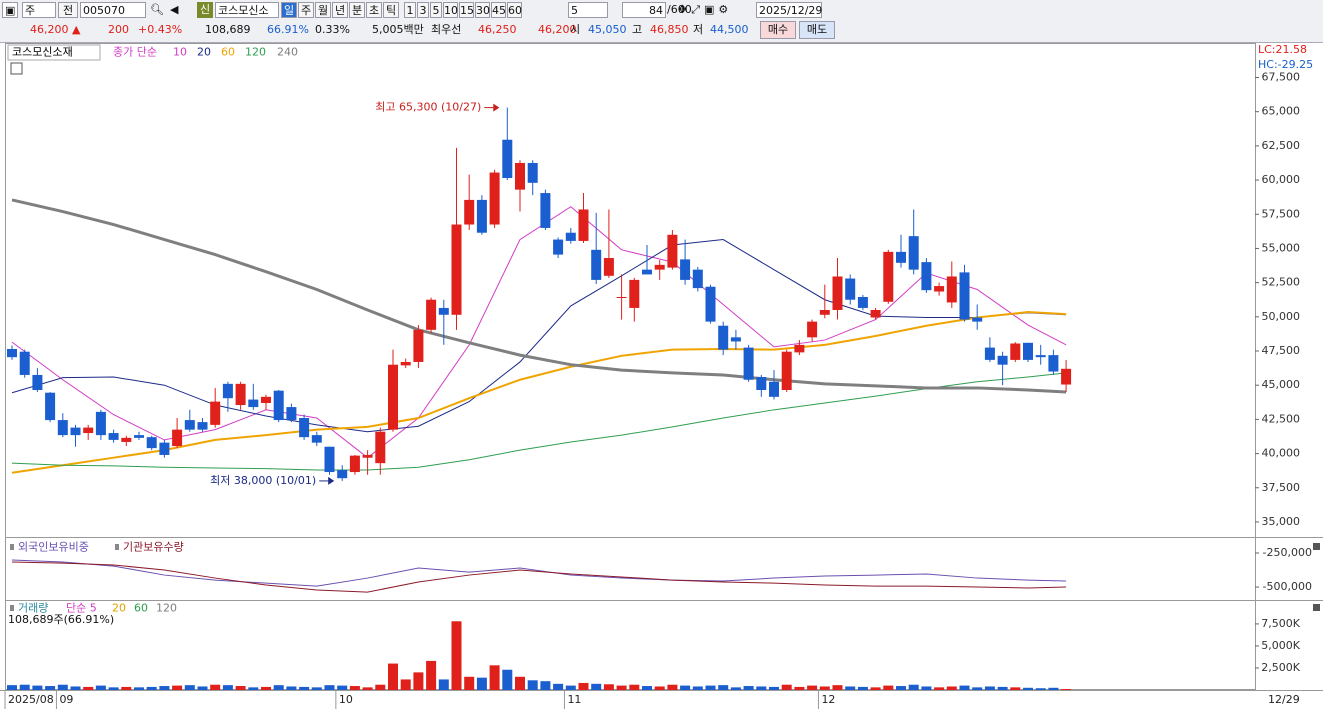 The image size is (1323, 709). I want to click on interval-input: 5, so click(588, 10).